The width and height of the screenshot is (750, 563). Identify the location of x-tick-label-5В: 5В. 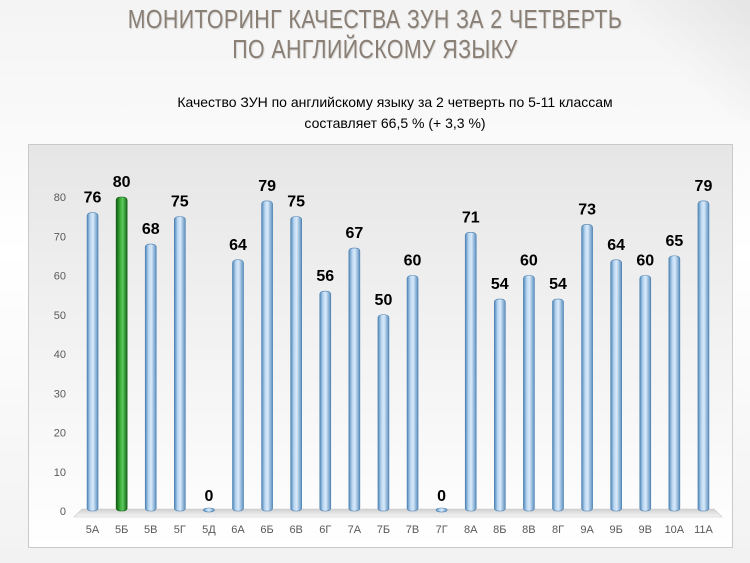
(150, 530).